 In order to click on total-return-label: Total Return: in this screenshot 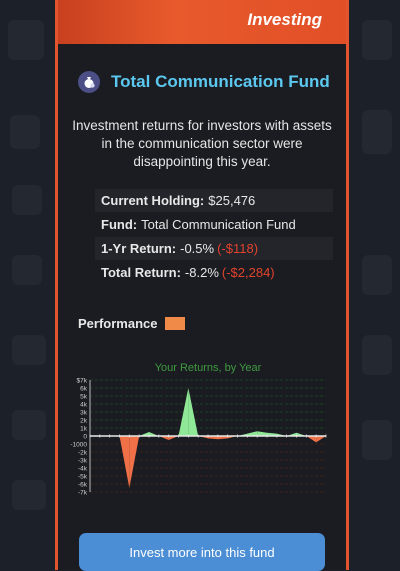, I will do `click(141, 272)`.